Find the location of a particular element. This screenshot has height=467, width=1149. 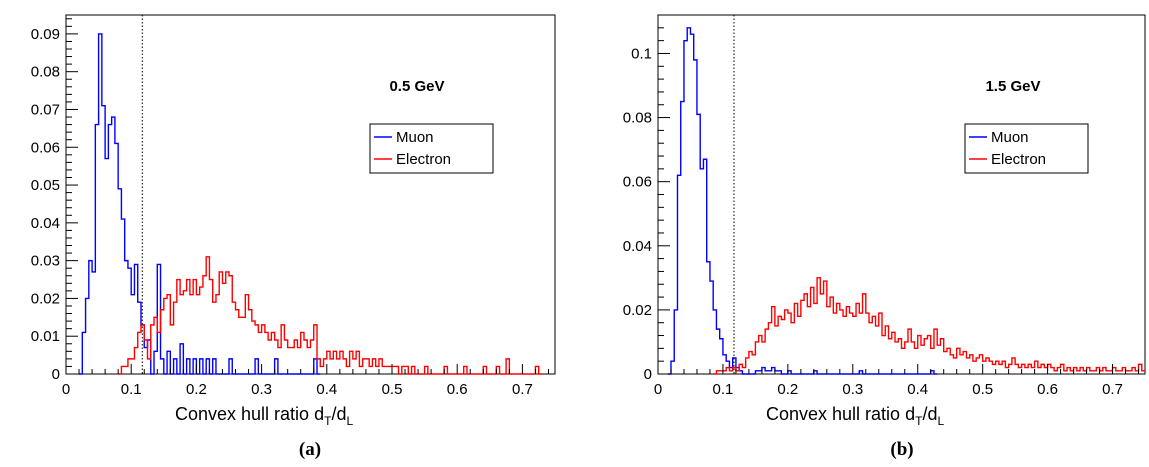

energy-annotation: 1.5 GeV is located at coordinates (1012, 86).